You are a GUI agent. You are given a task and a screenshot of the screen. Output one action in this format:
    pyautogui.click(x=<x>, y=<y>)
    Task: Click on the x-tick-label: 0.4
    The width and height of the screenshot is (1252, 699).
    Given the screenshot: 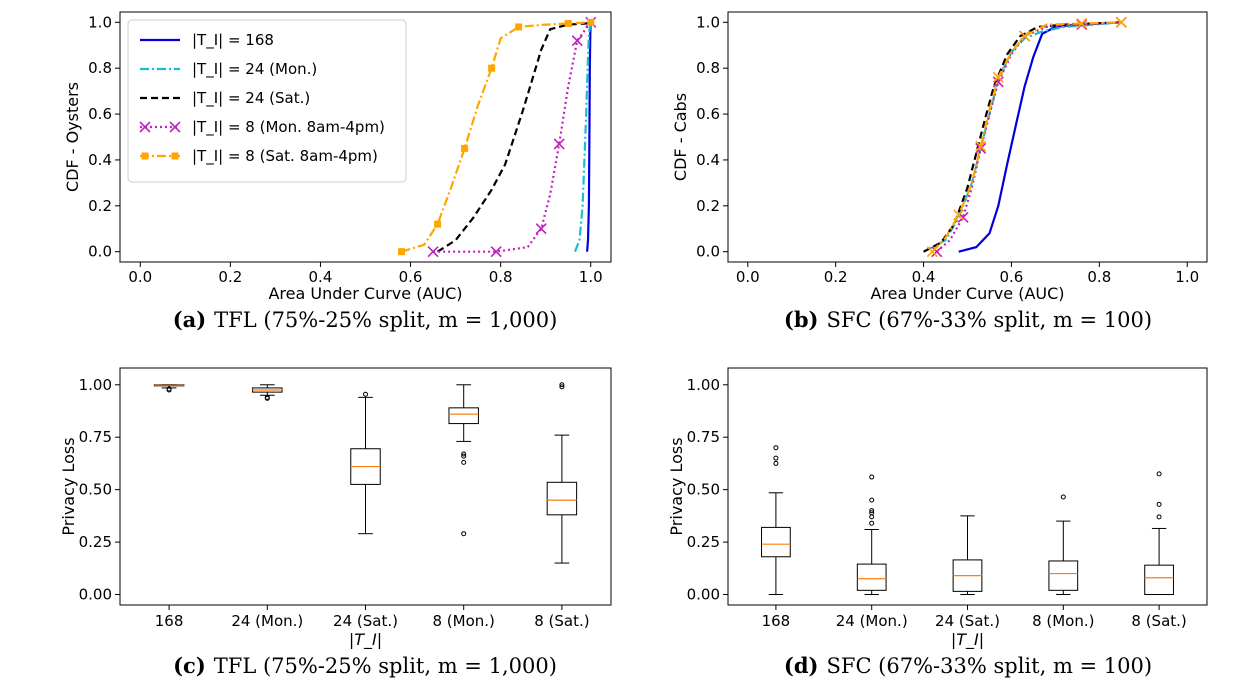 What is the action you would take?
    pyautogui.click(x=924, y=277)
    